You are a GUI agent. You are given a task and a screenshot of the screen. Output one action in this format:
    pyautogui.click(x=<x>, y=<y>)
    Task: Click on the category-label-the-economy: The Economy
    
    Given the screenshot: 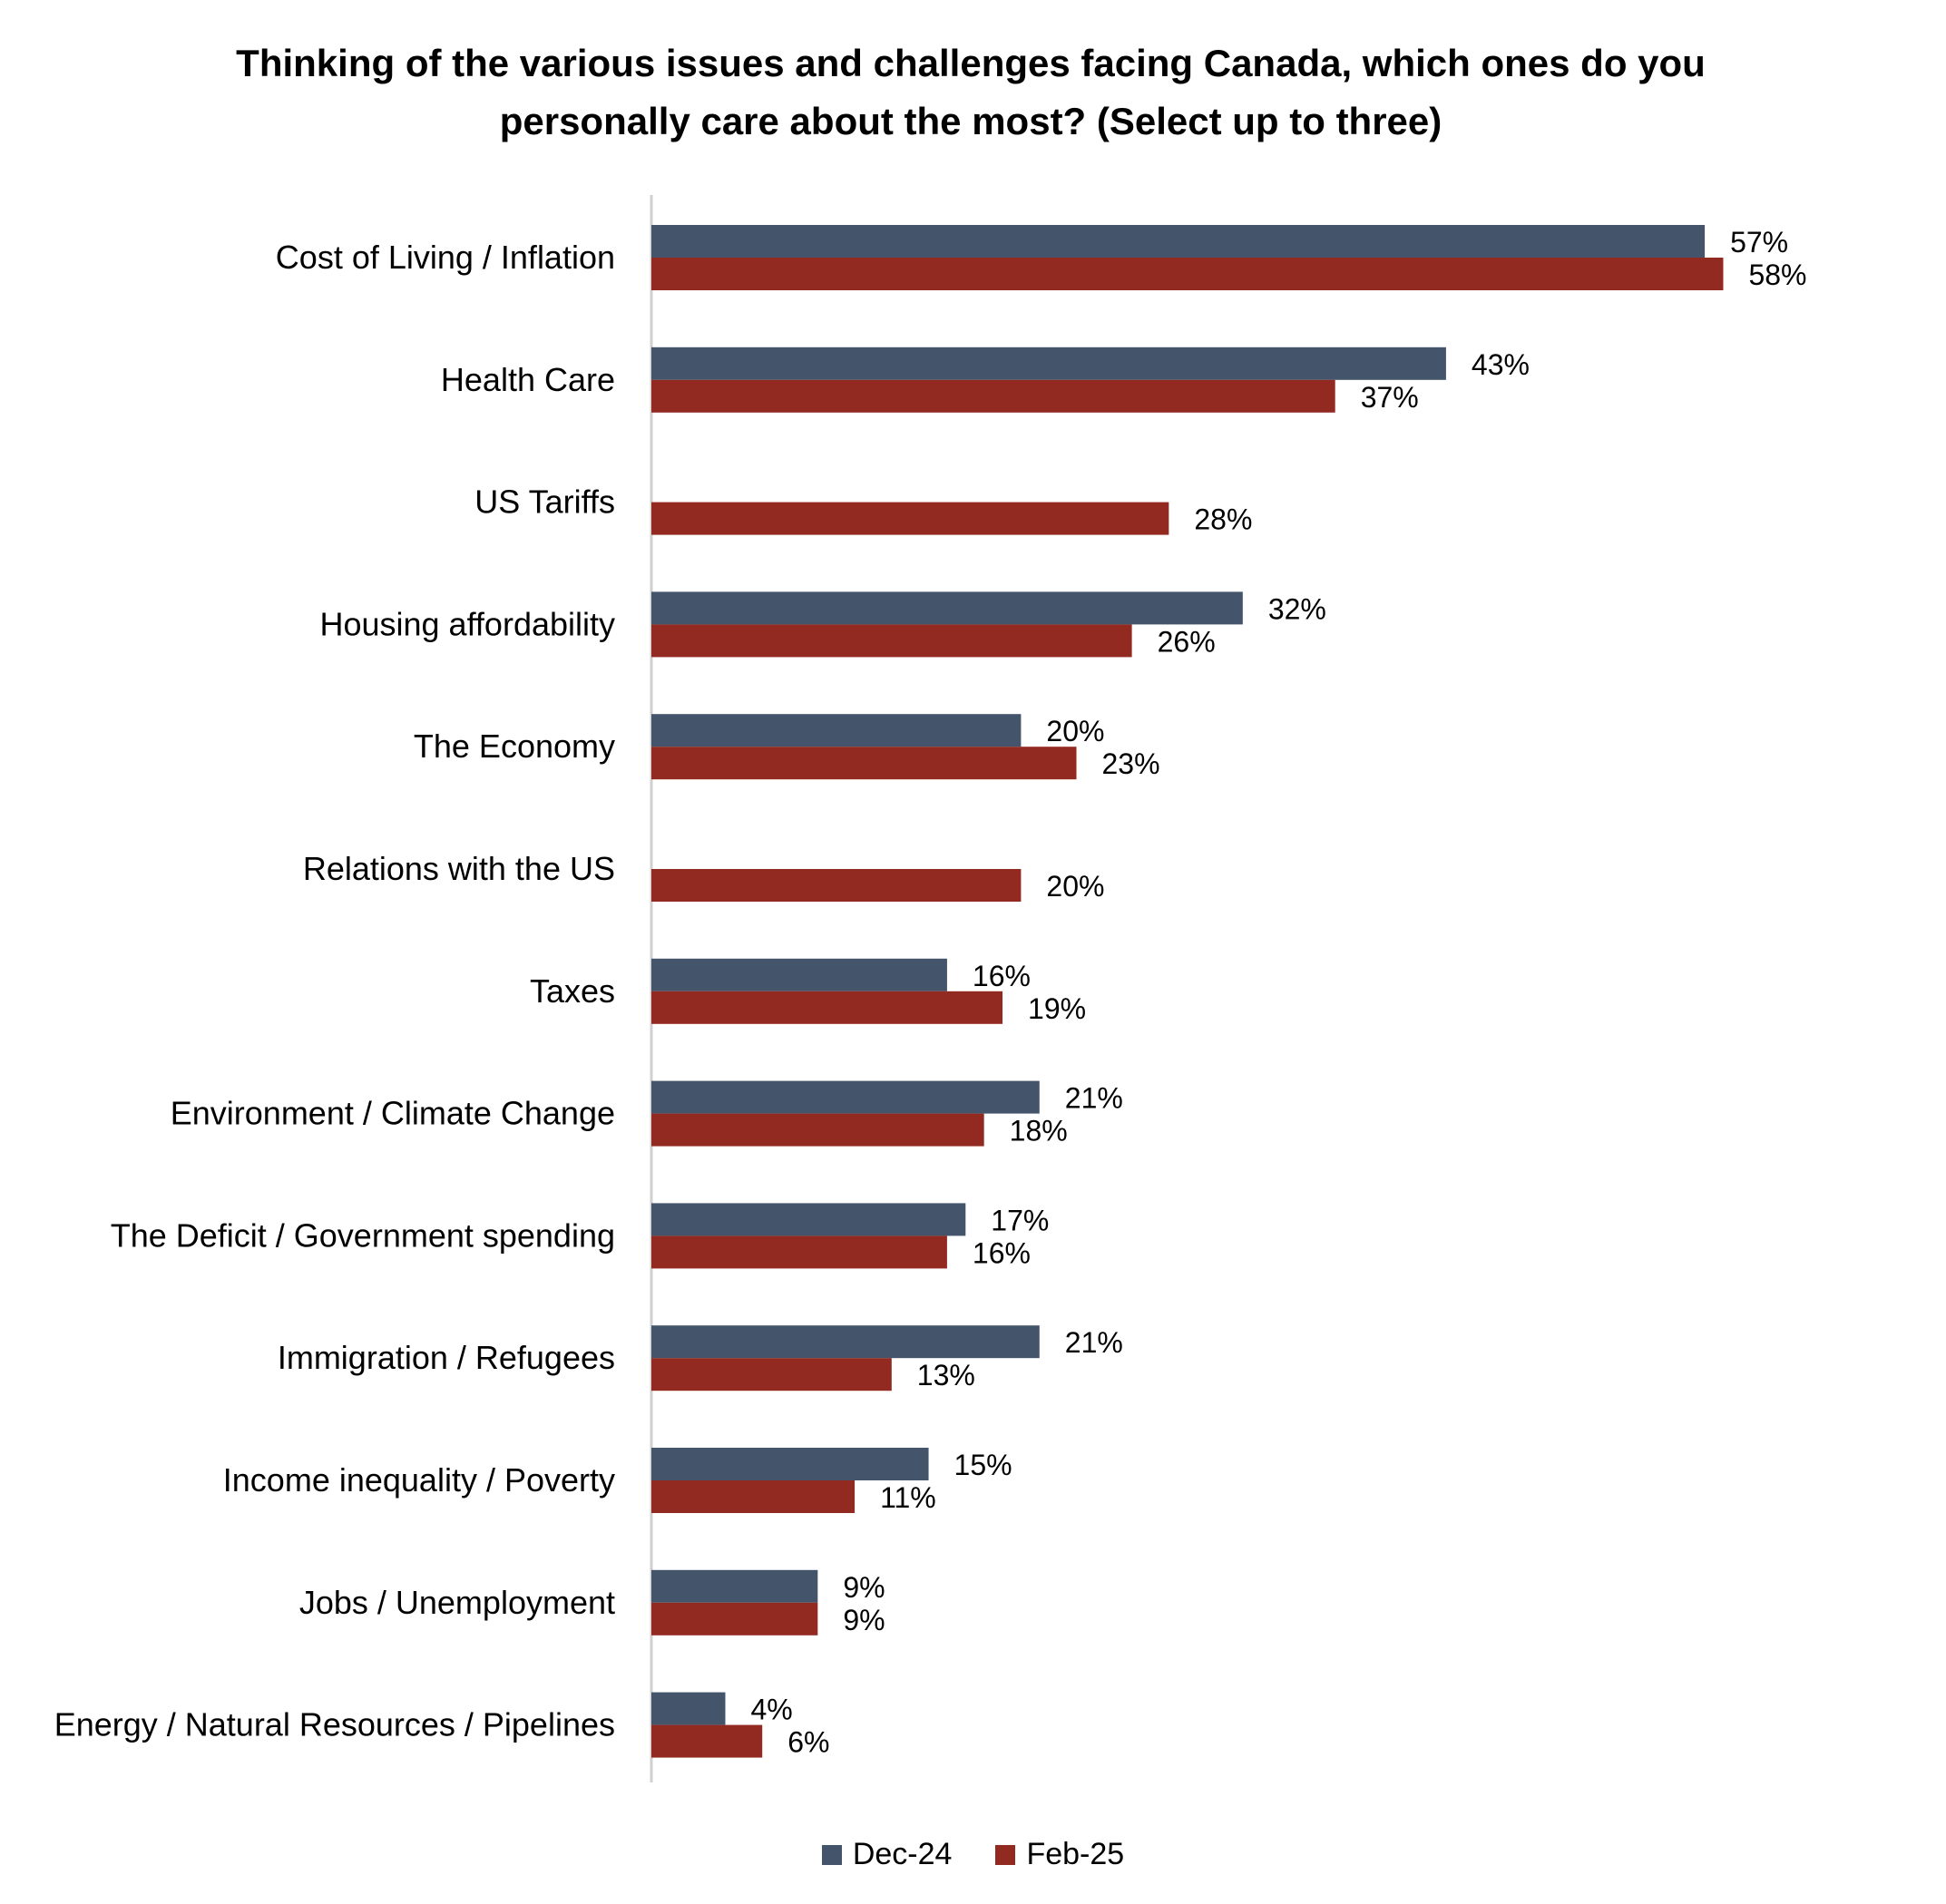 What is the action you would take?
    pyautogui.click(x=514, y=746)
    